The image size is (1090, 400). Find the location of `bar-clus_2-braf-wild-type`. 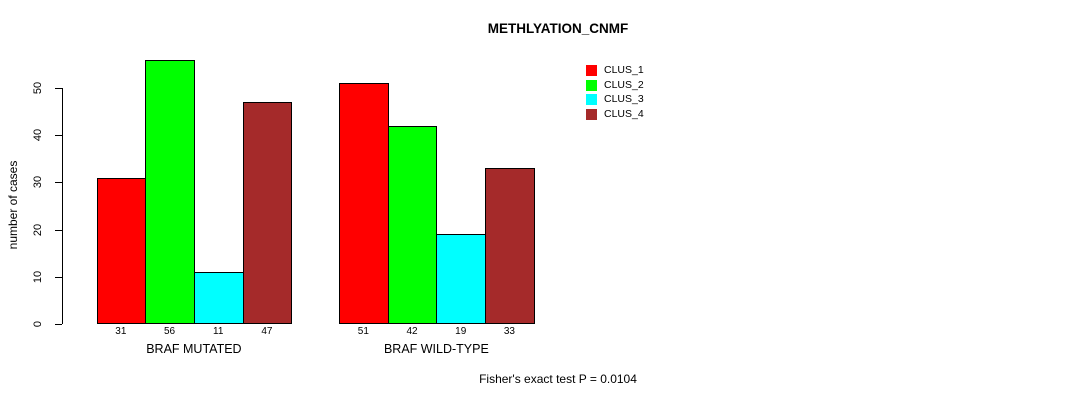

bar-clus_2-braf-wild-type is located at coordinates (412, 224).